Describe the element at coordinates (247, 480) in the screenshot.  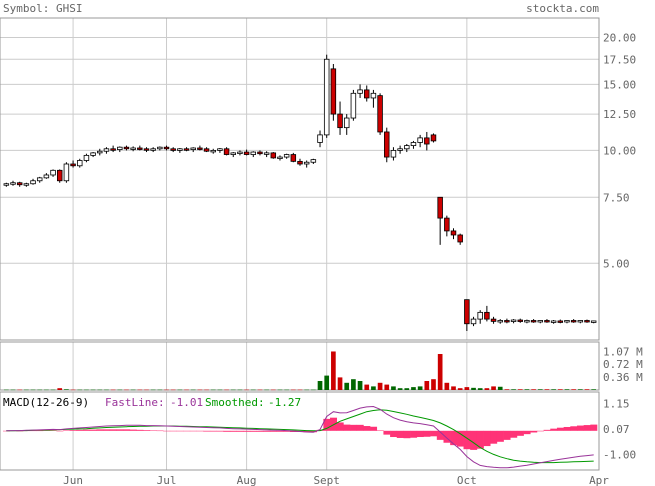
I see `date-tick-label: Aug` at that location.